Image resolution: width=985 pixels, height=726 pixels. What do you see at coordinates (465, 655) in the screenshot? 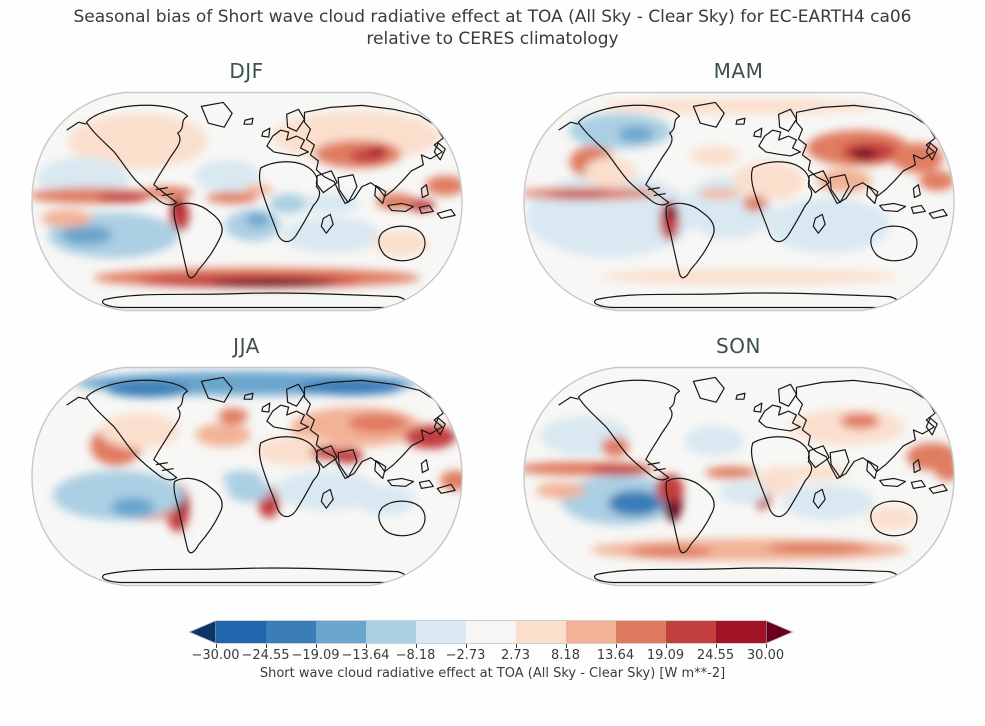
I see `colorbar-tick-label: −2.73` at bounding box center [465, 655].